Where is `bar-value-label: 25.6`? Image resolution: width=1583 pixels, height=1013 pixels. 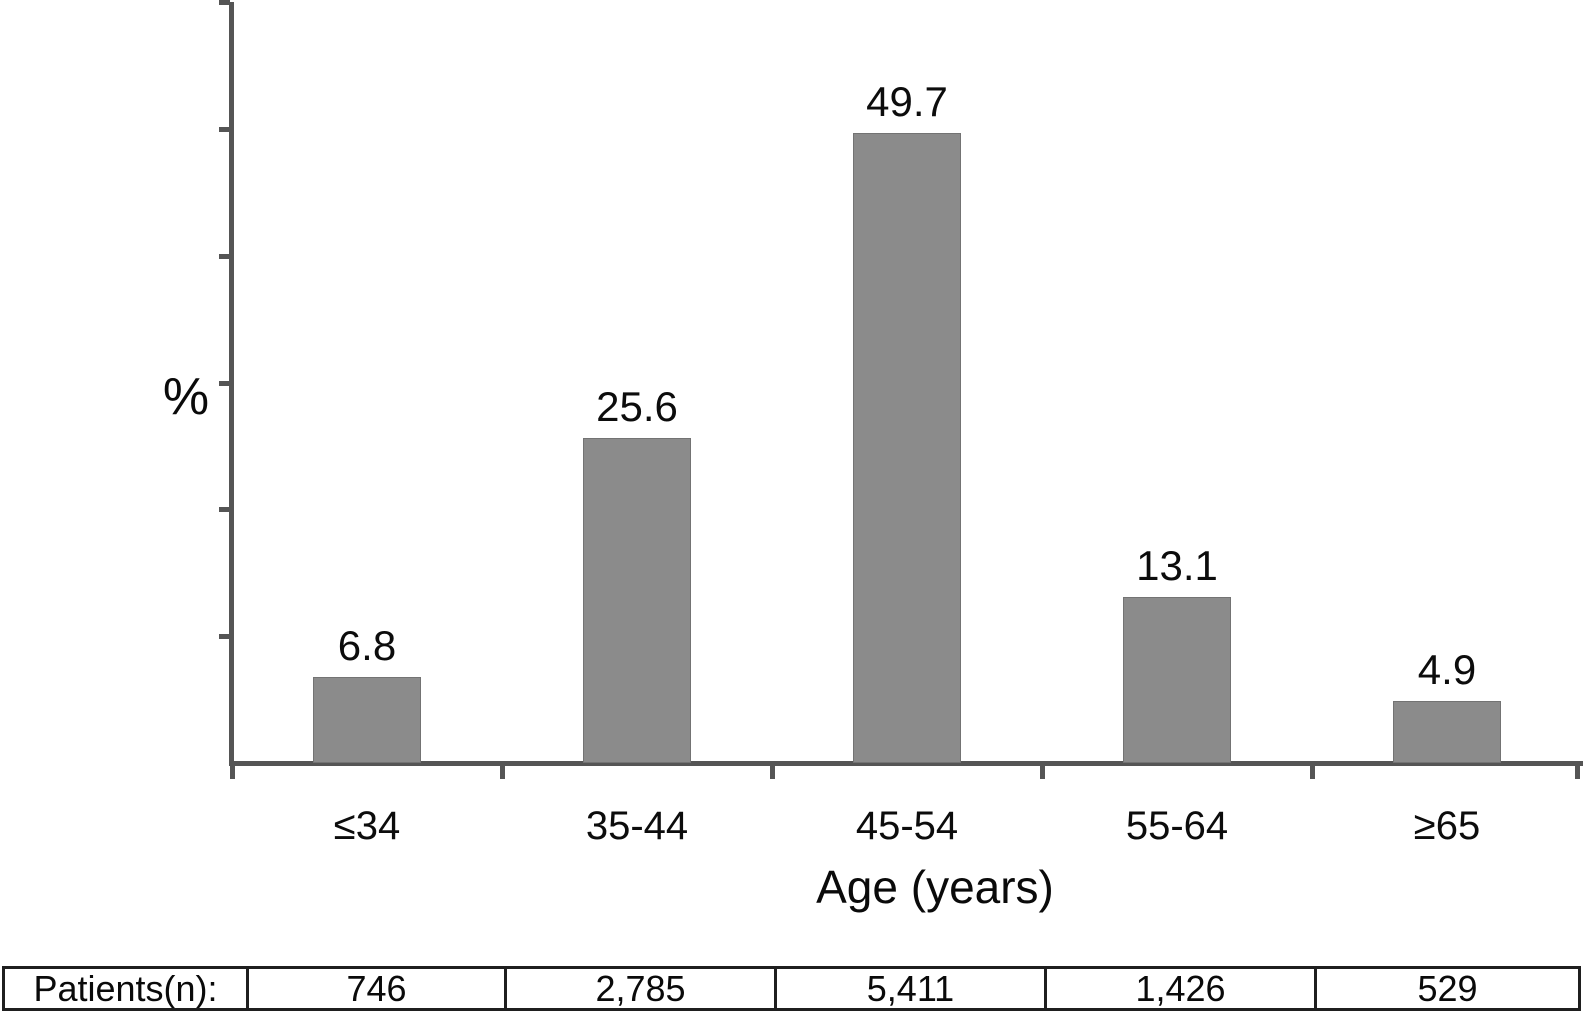
bar-value-label: 25.6 is located at coordinates (637, 406).